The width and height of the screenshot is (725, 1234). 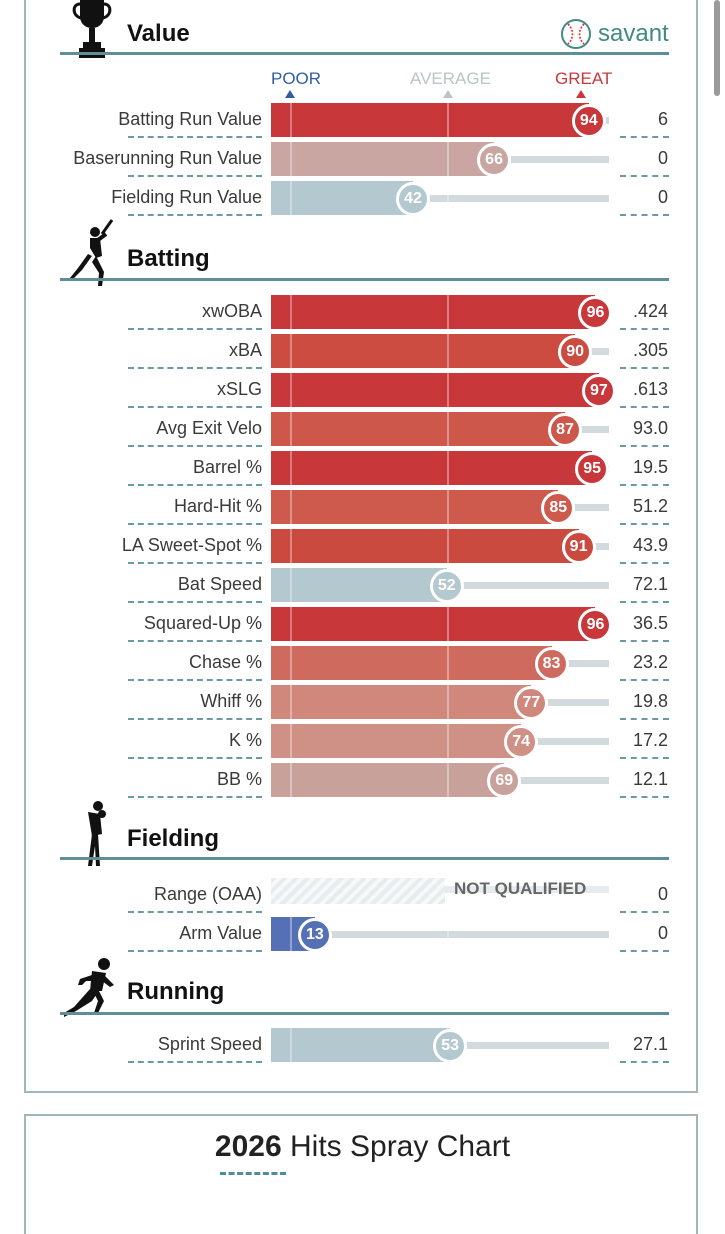 I want to click on metric-value: .424, so click(x=650, y=311).